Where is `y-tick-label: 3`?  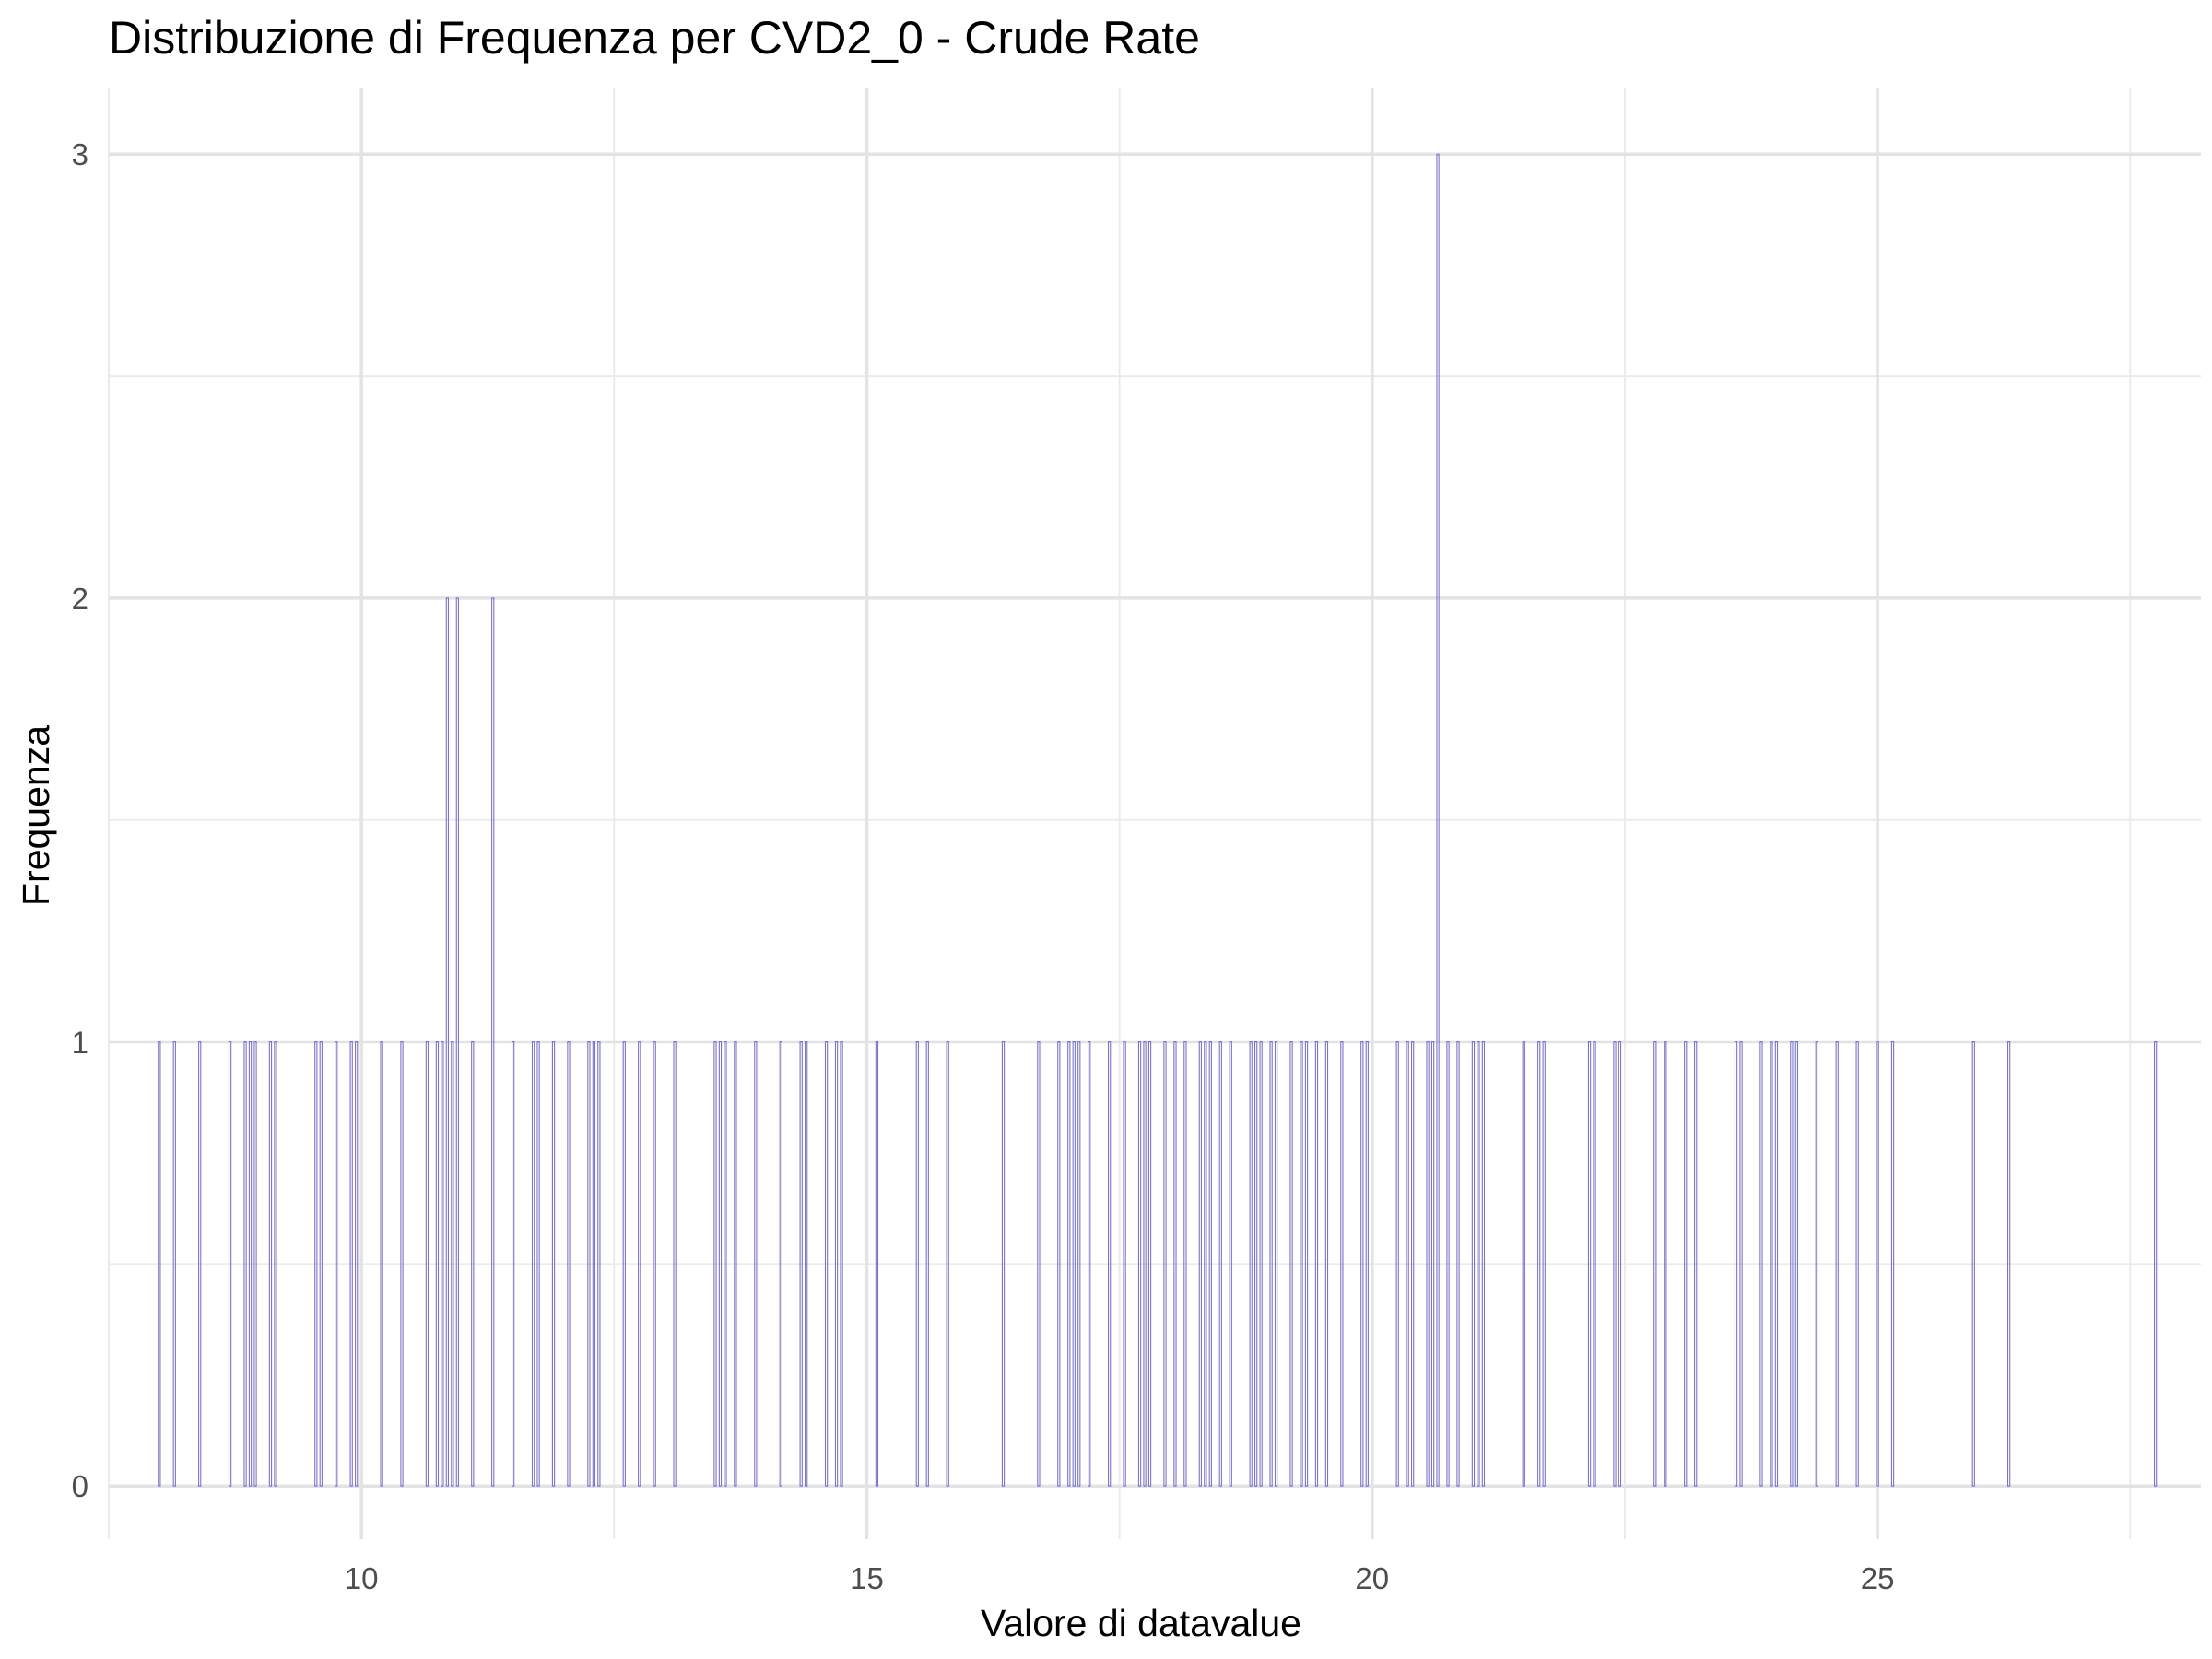 y-tick-label: 3 is located at coordinates (80, 154).